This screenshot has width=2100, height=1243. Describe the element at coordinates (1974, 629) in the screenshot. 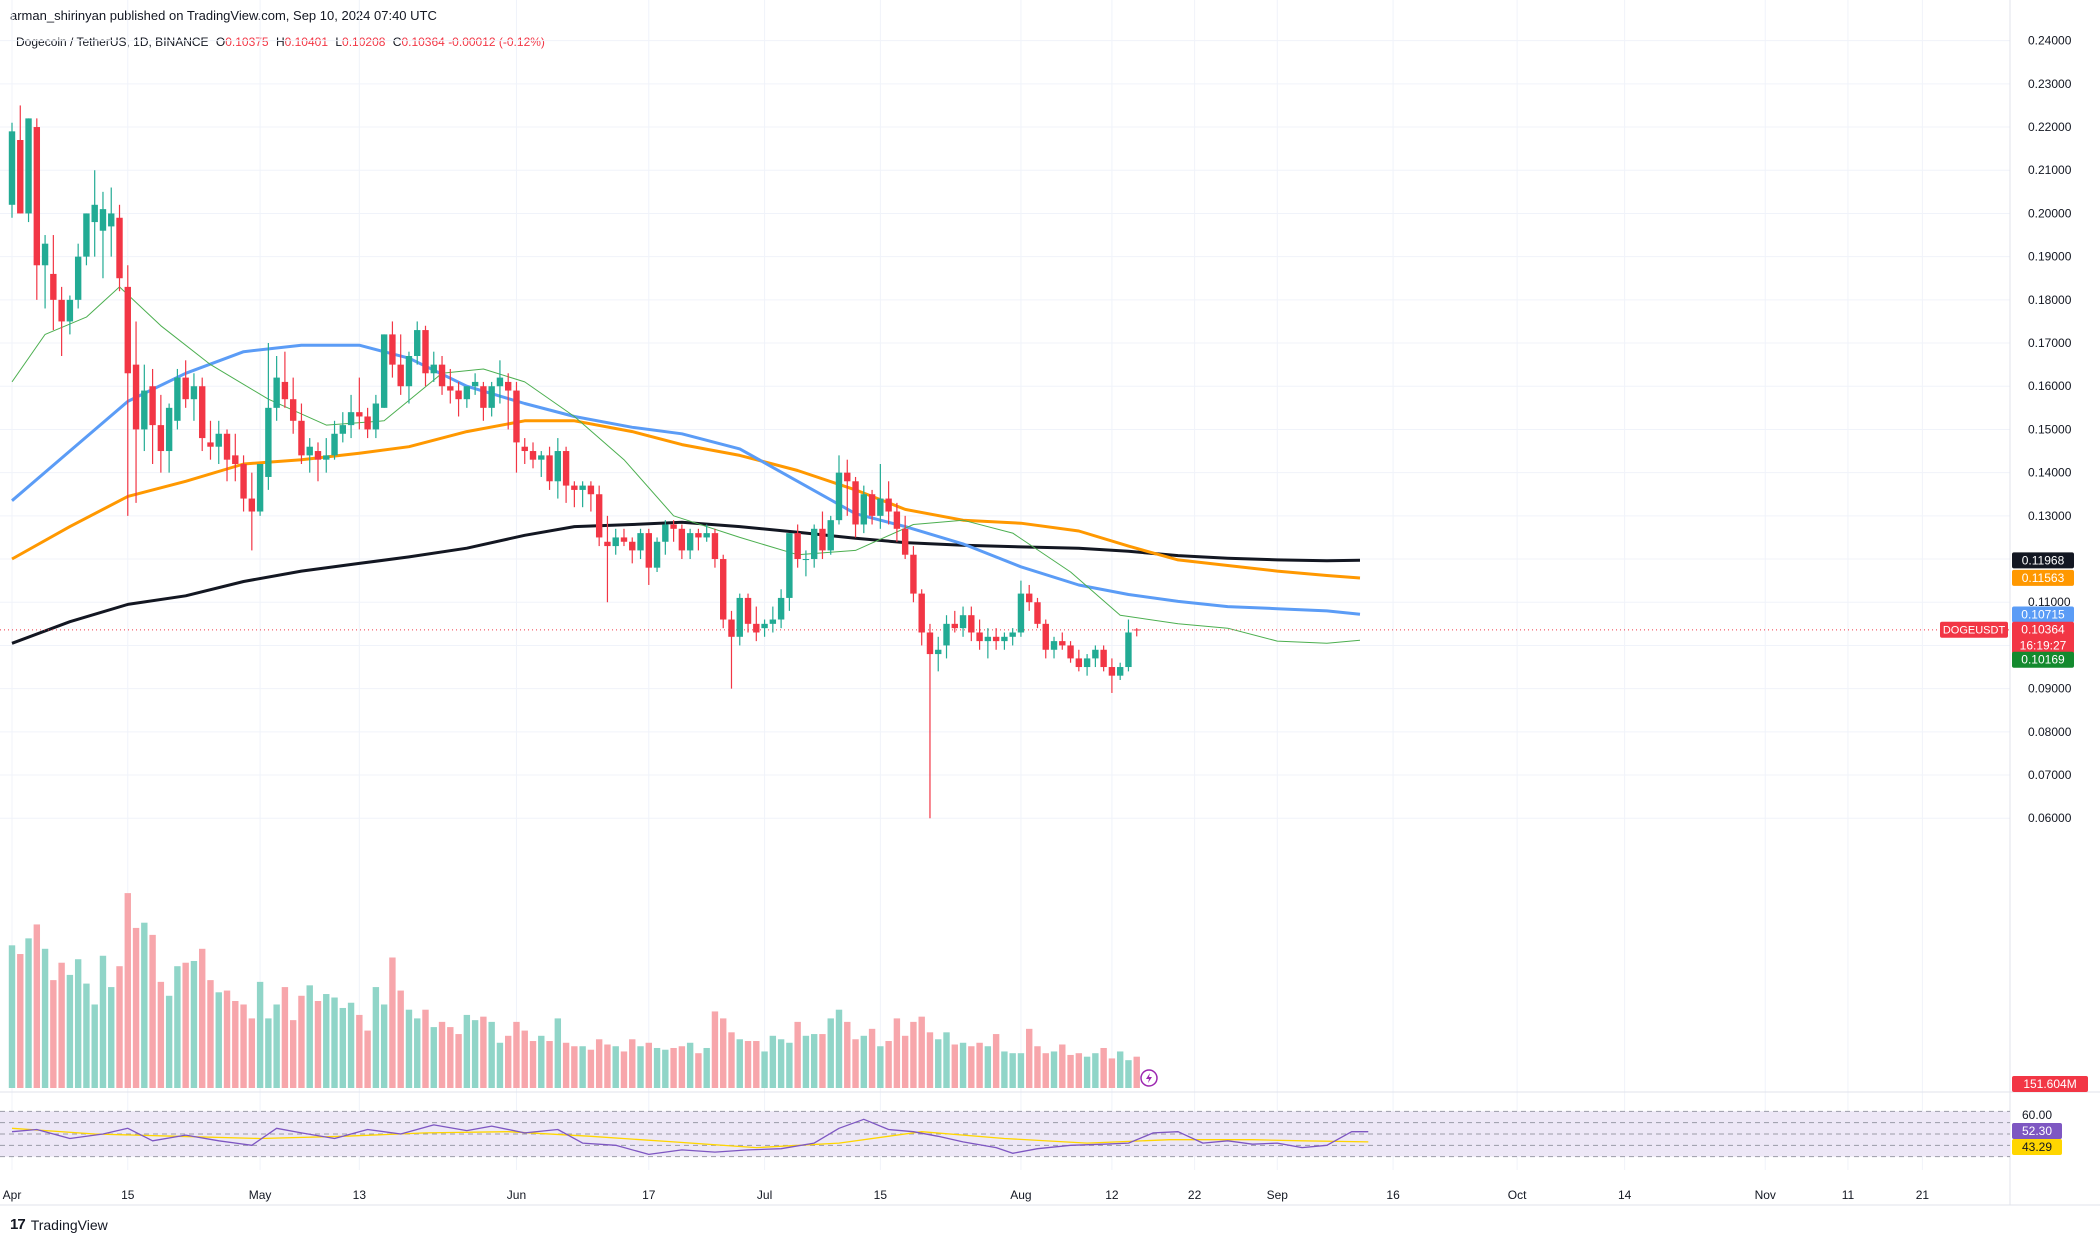

I see `symbol-tag` at that location.